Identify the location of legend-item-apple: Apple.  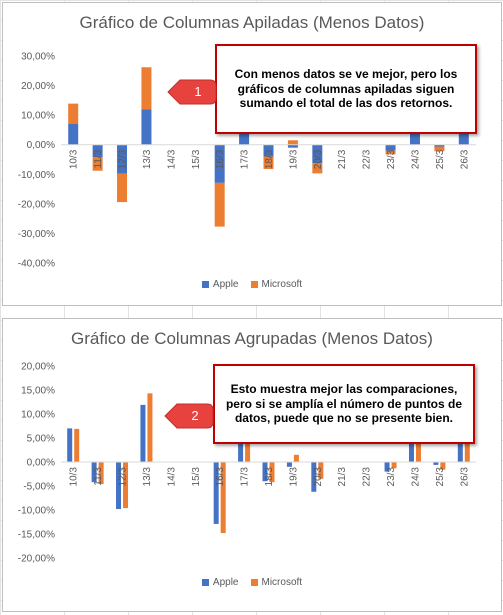
(220, 284).